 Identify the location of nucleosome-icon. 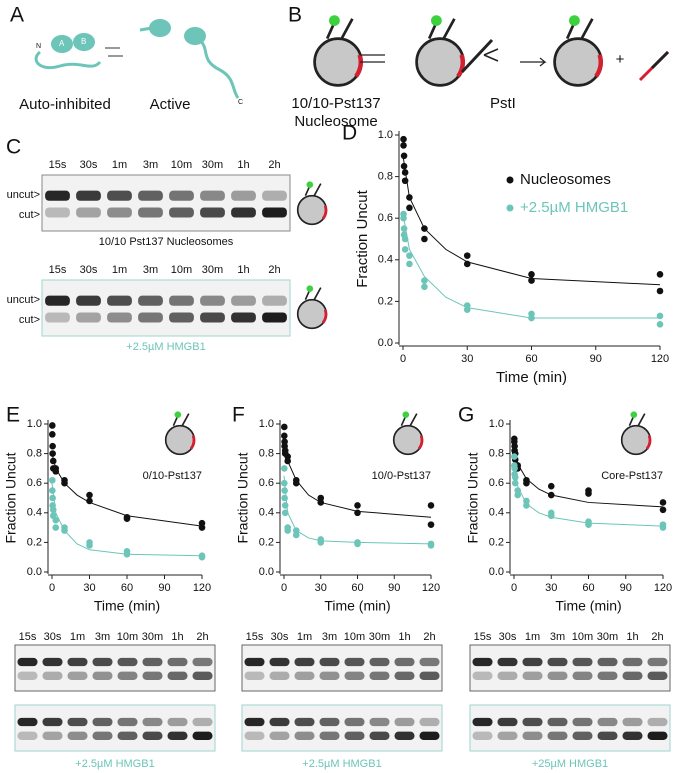
(180, 433).